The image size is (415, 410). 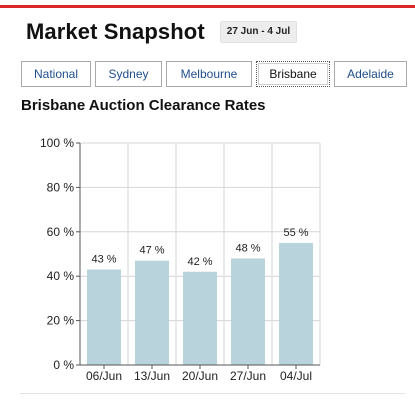 I want to click on tab-brisbane: Brisbane, so click(x=293, y=74).